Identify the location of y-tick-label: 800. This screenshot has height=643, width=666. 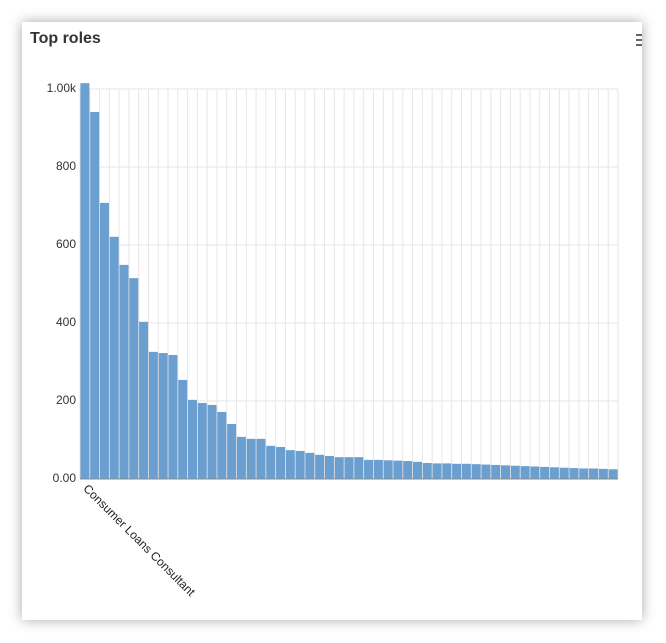
(66, 166).